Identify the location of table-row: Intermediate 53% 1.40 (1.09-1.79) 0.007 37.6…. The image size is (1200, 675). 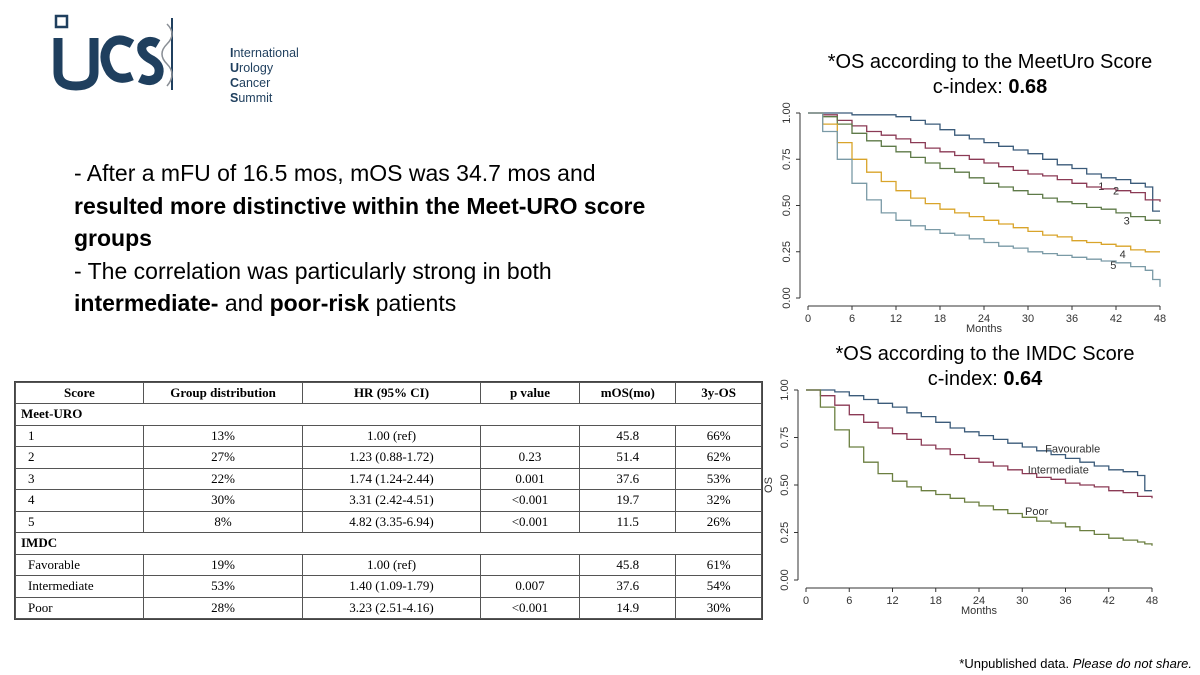
(388, 586).